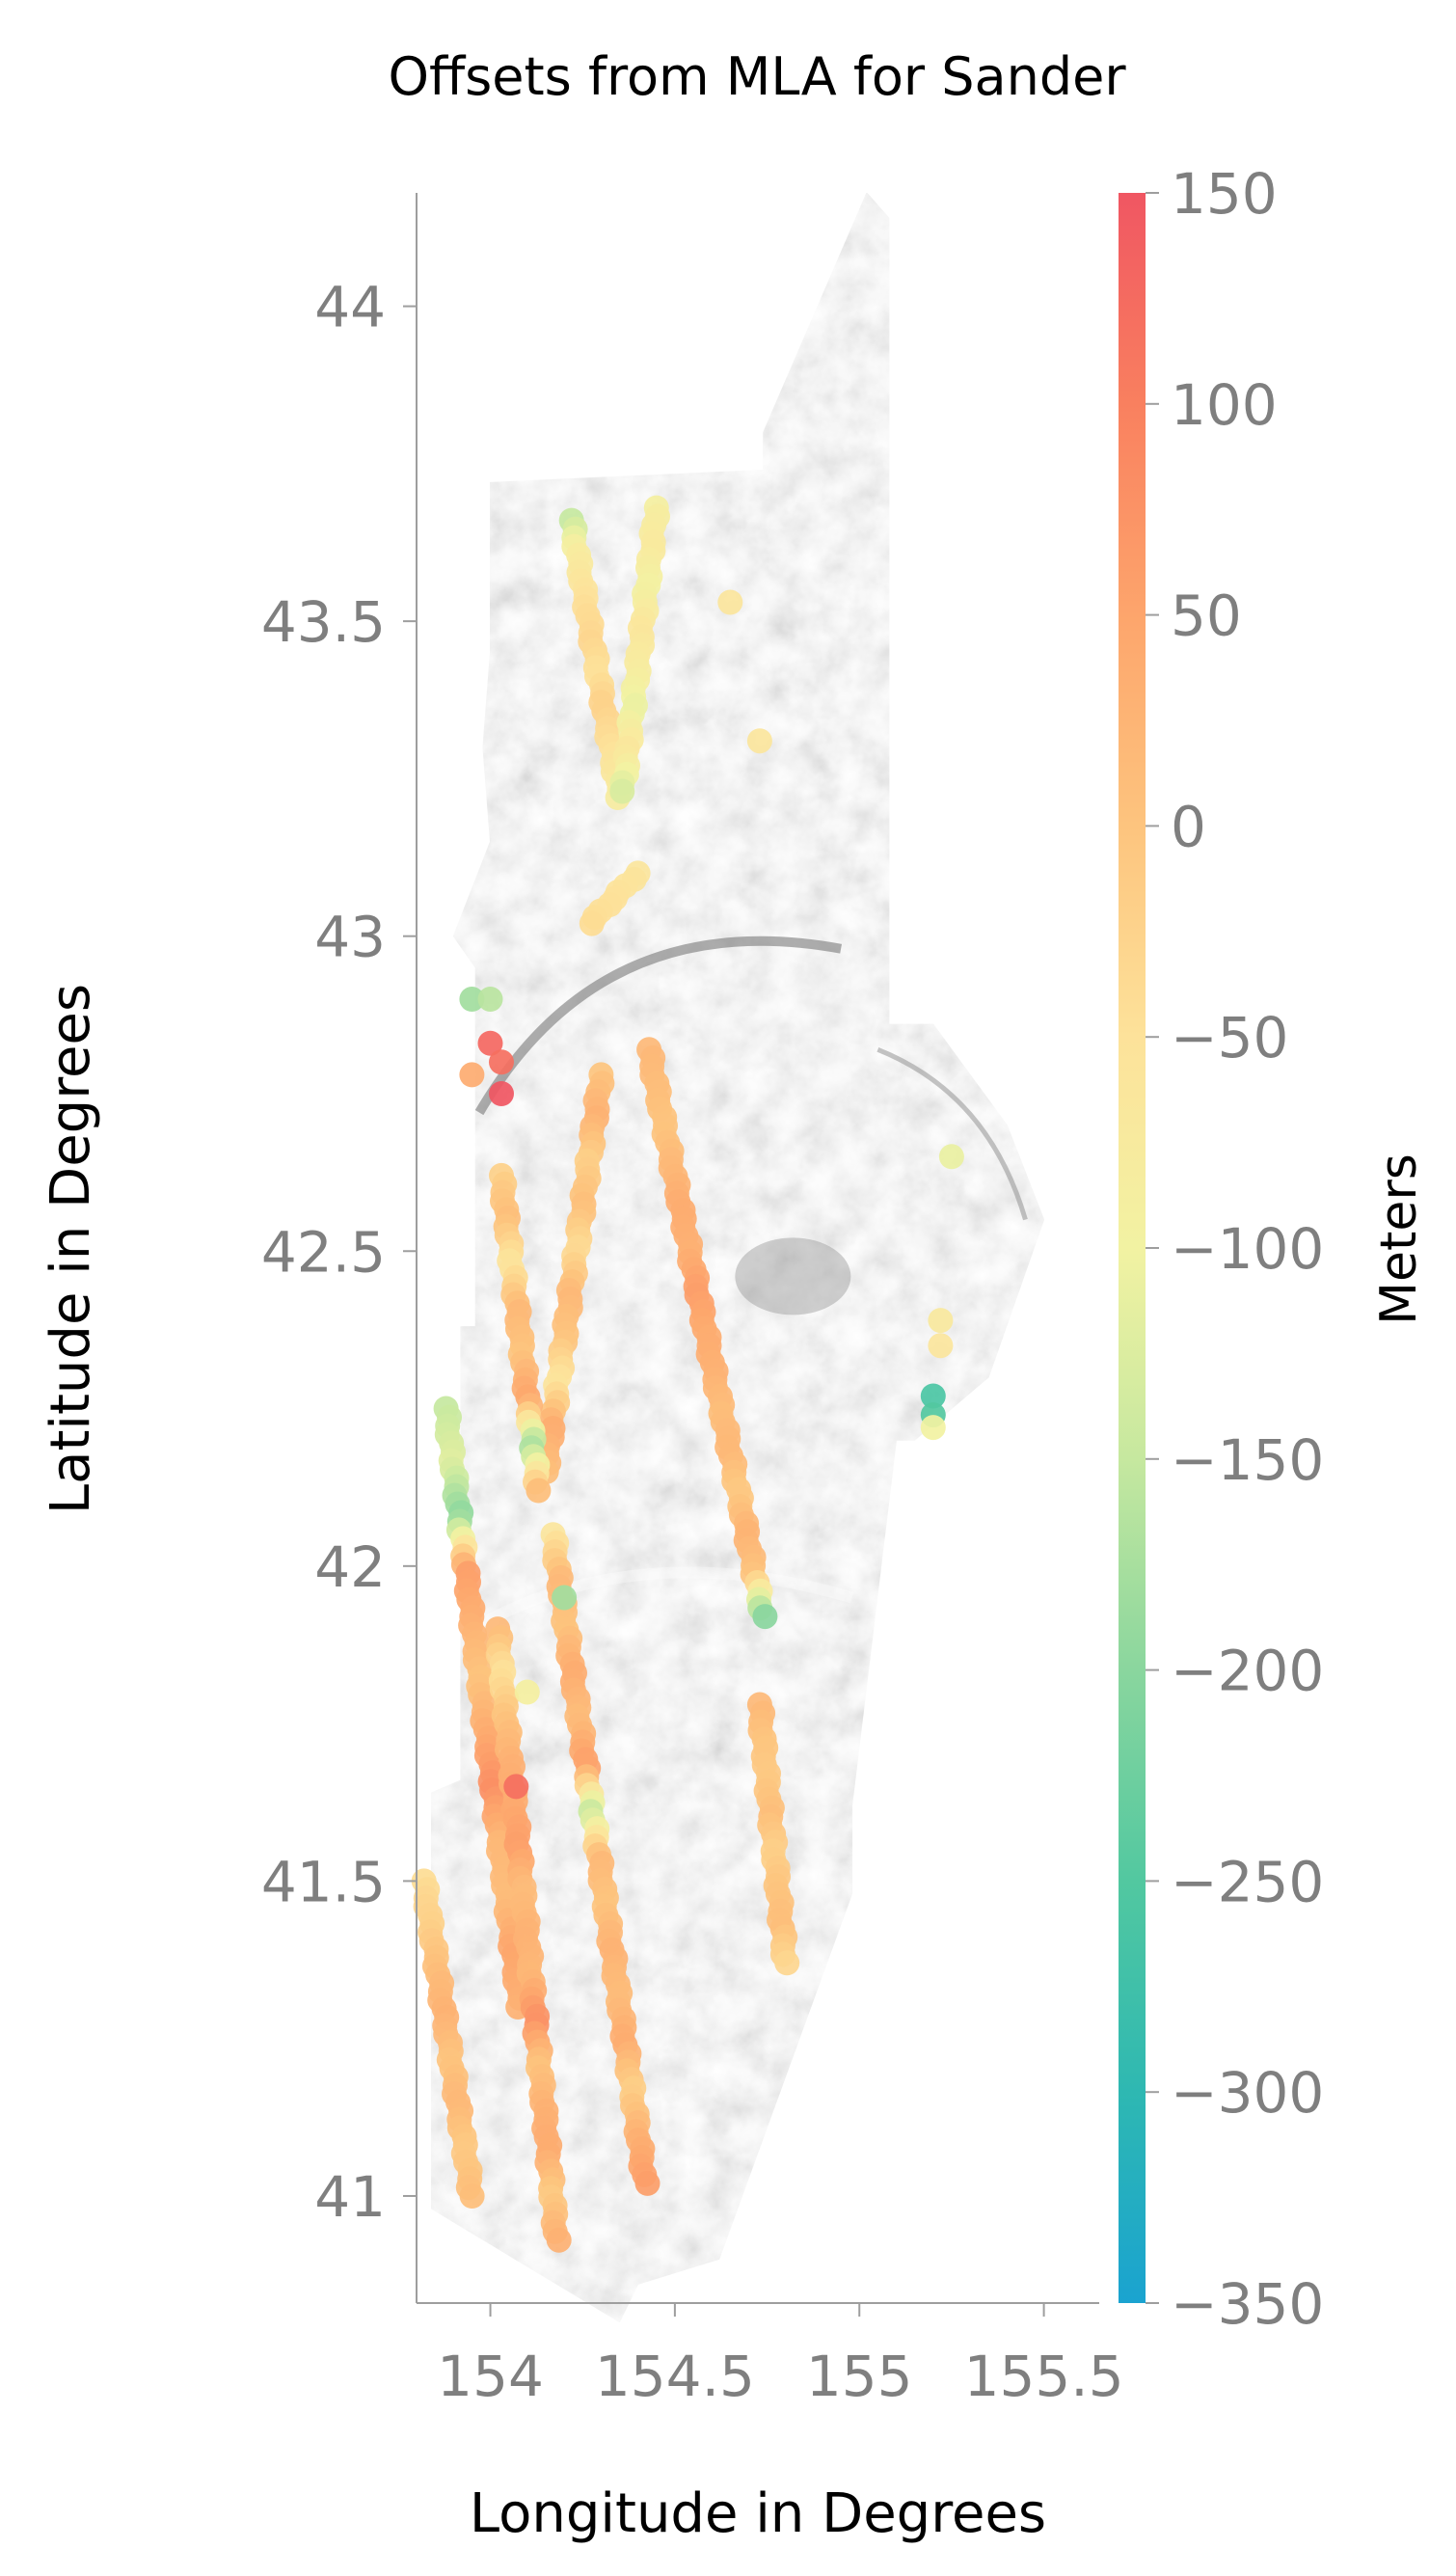  Describe the element at coordinates (1133, 1248) in the screenshot. I see `colorbar-gradient` at that location.